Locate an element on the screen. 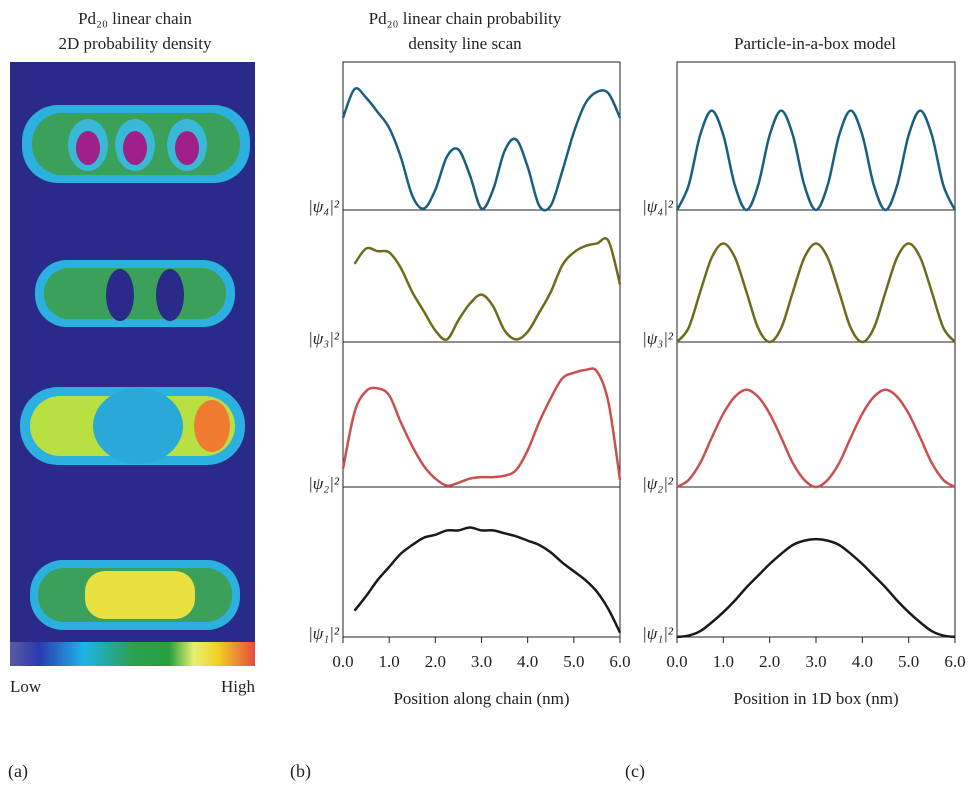  panel-label: (a) is located at coordinates (18, 771).